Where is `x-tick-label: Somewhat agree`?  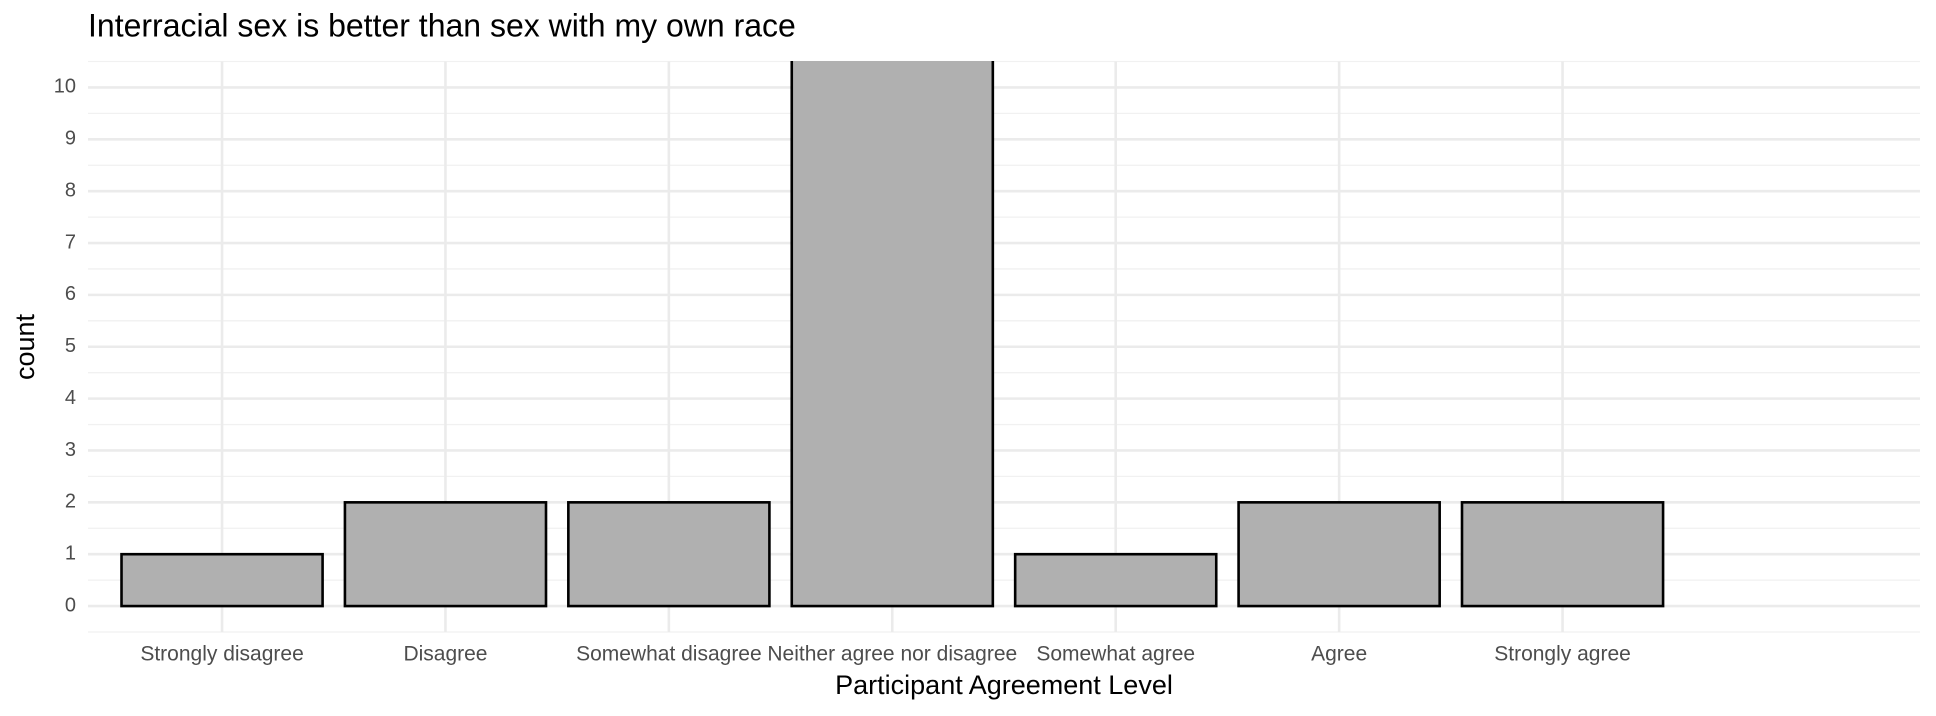
x-tick-label: Somewhat agree is located at coordinates (1115, 654).